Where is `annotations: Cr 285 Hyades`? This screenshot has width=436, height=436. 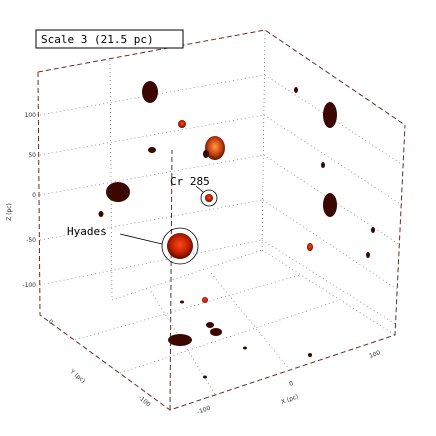
annotations: Cr 285 Hyades is located at coordinates (142, 220).